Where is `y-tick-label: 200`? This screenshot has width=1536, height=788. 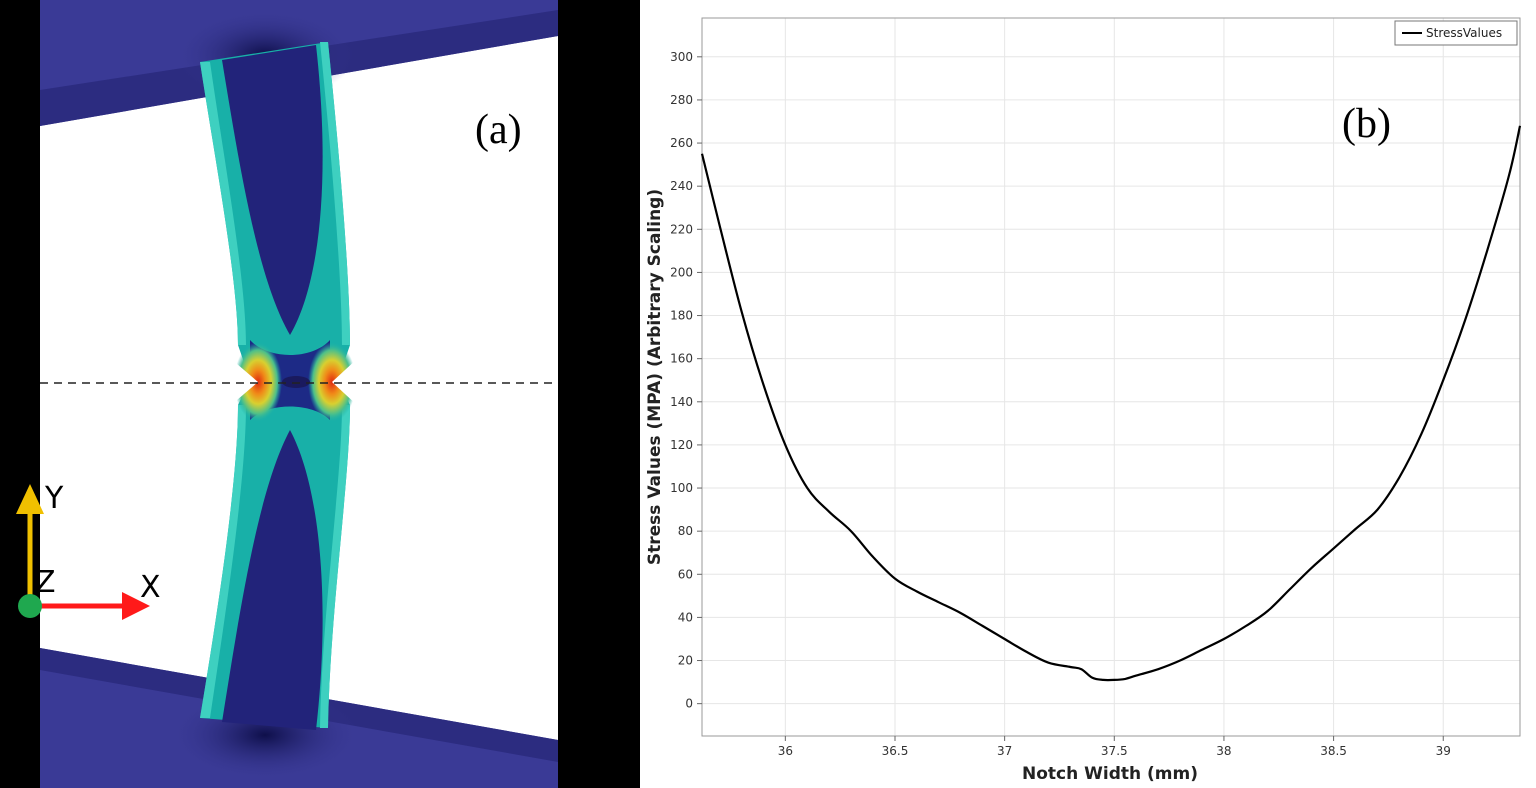 y-tick-label: 200 is located at coordinates (681, 272).